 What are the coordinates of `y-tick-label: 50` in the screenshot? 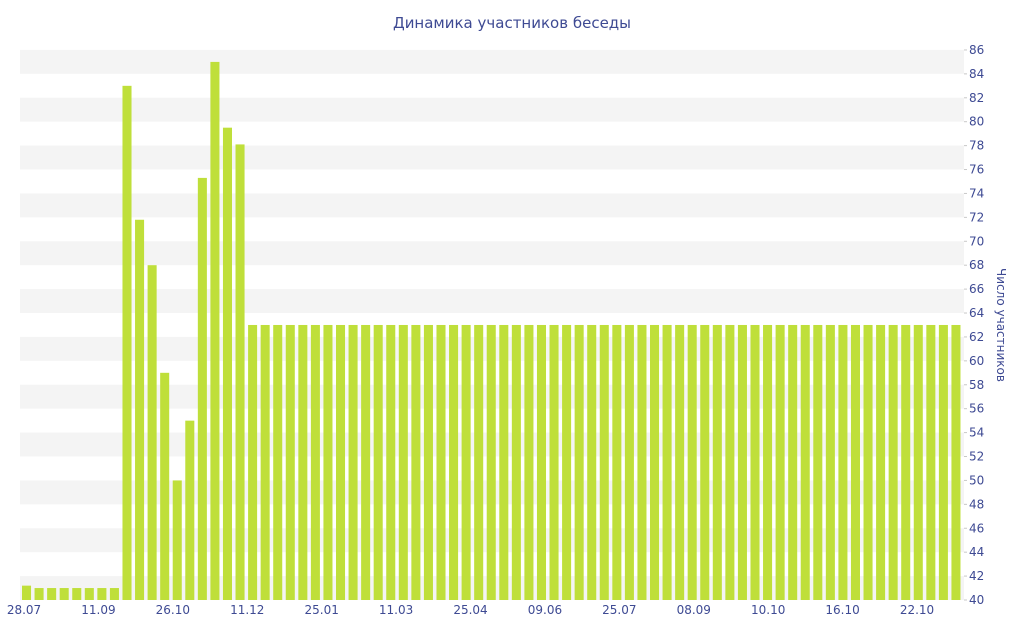 It's located at (976, 480).